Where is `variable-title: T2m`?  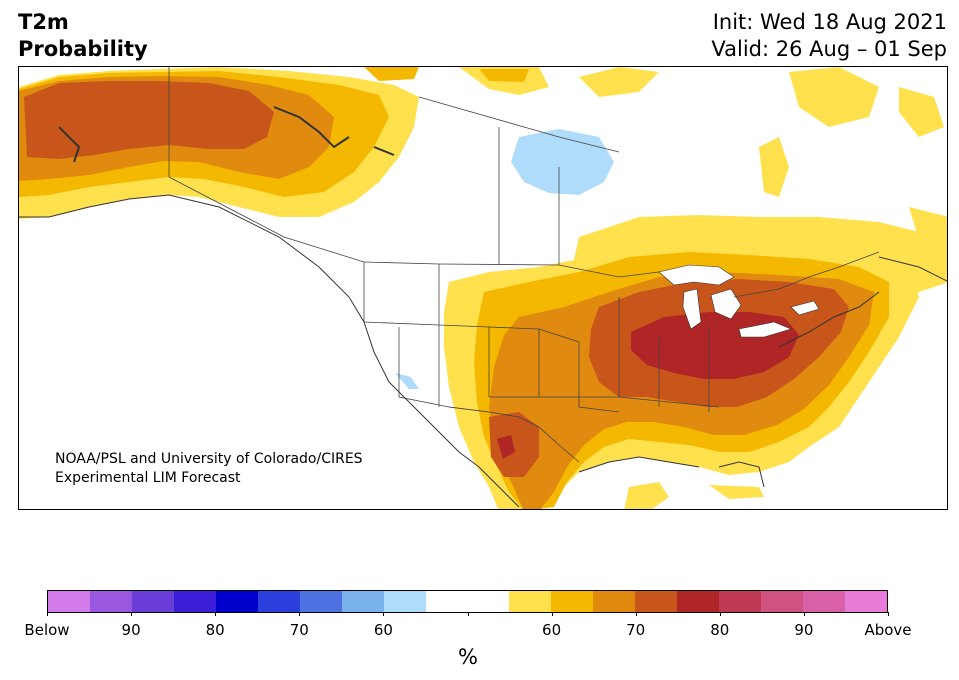 variable-title: T2m is located at coordinates (43, 22).